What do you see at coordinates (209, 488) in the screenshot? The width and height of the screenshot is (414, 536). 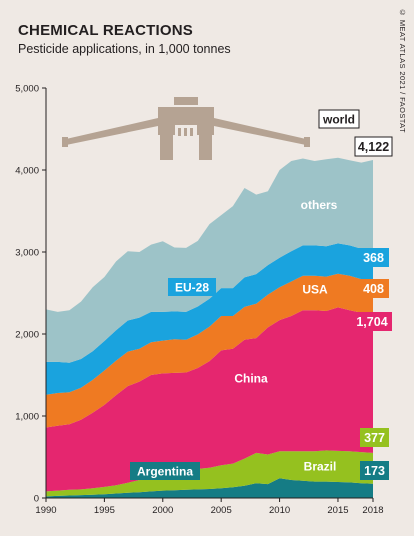 I see `area-brazil-base` at bounding box center [209, 488].